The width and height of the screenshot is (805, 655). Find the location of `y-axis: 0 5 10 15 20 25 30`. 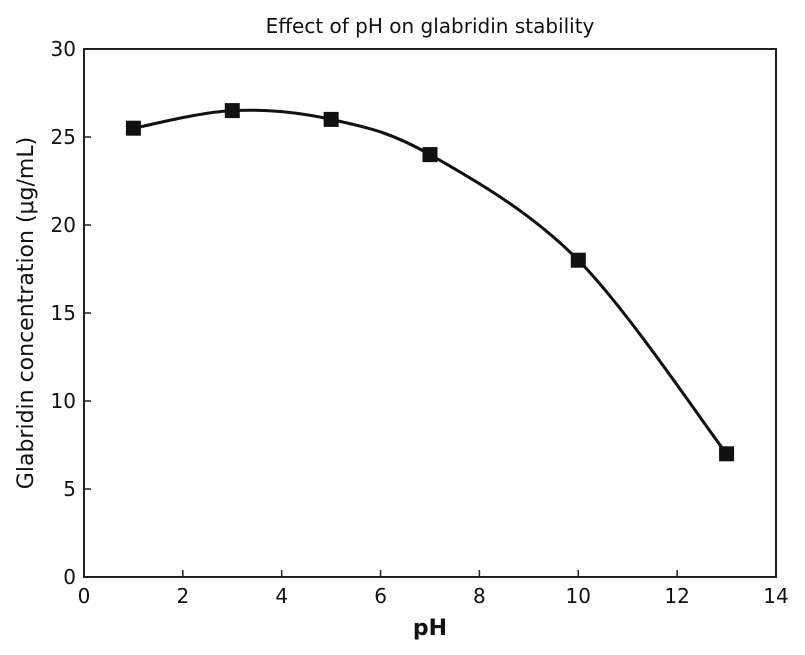

y-axis: 0 5 10 15 20 25 30 is located at coordinates (71, 313).